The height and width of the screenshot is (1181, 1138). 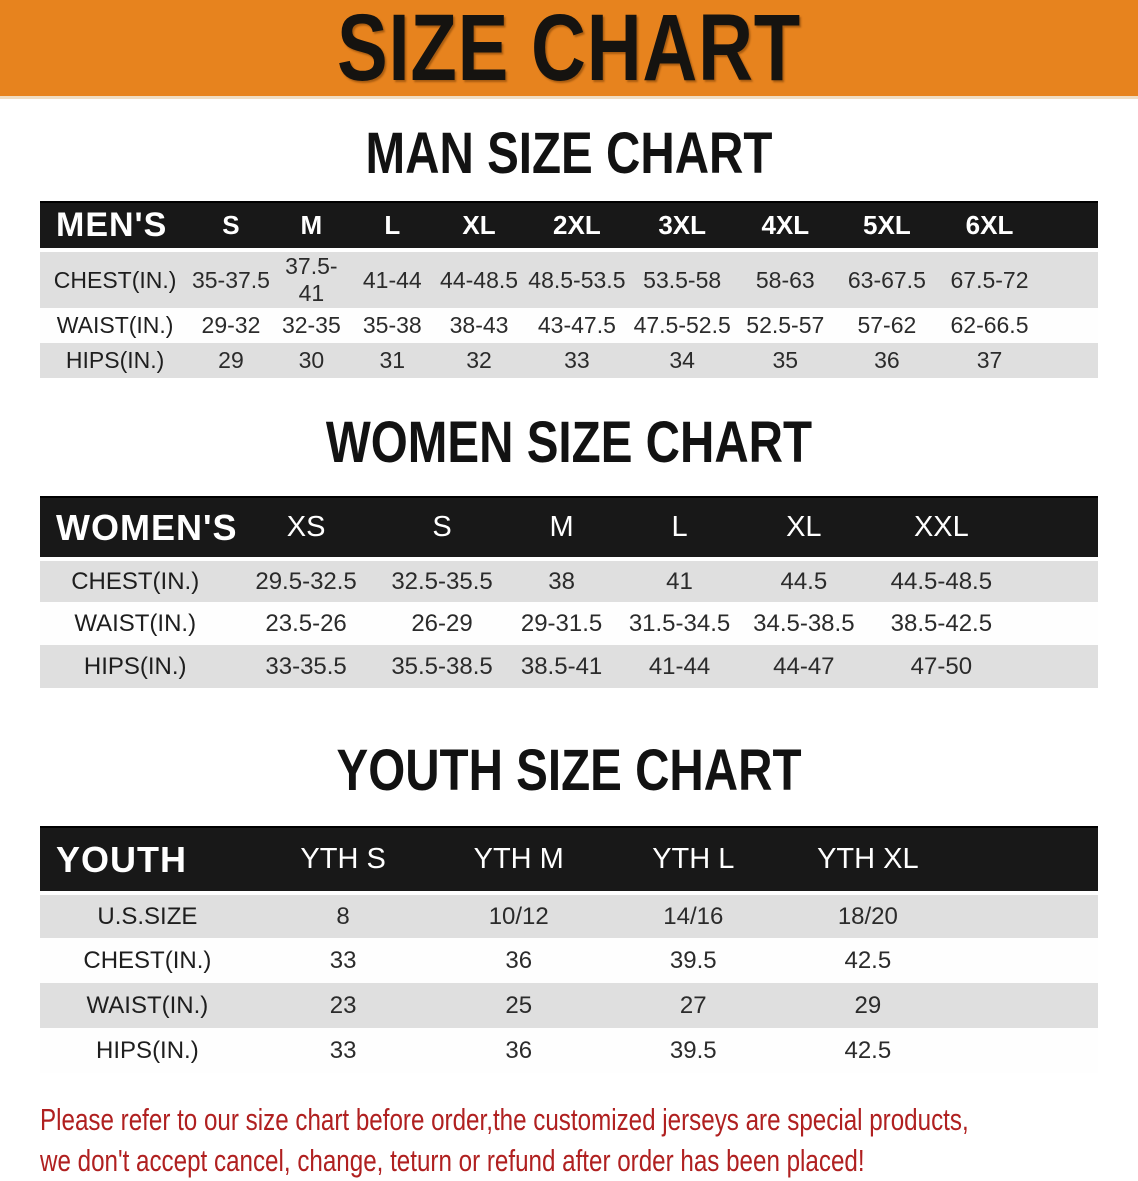 What do you see at coordinates (887, 225) in the screenshot?
I see `size-column-header: 5XL` at bounding box center [887, 225].